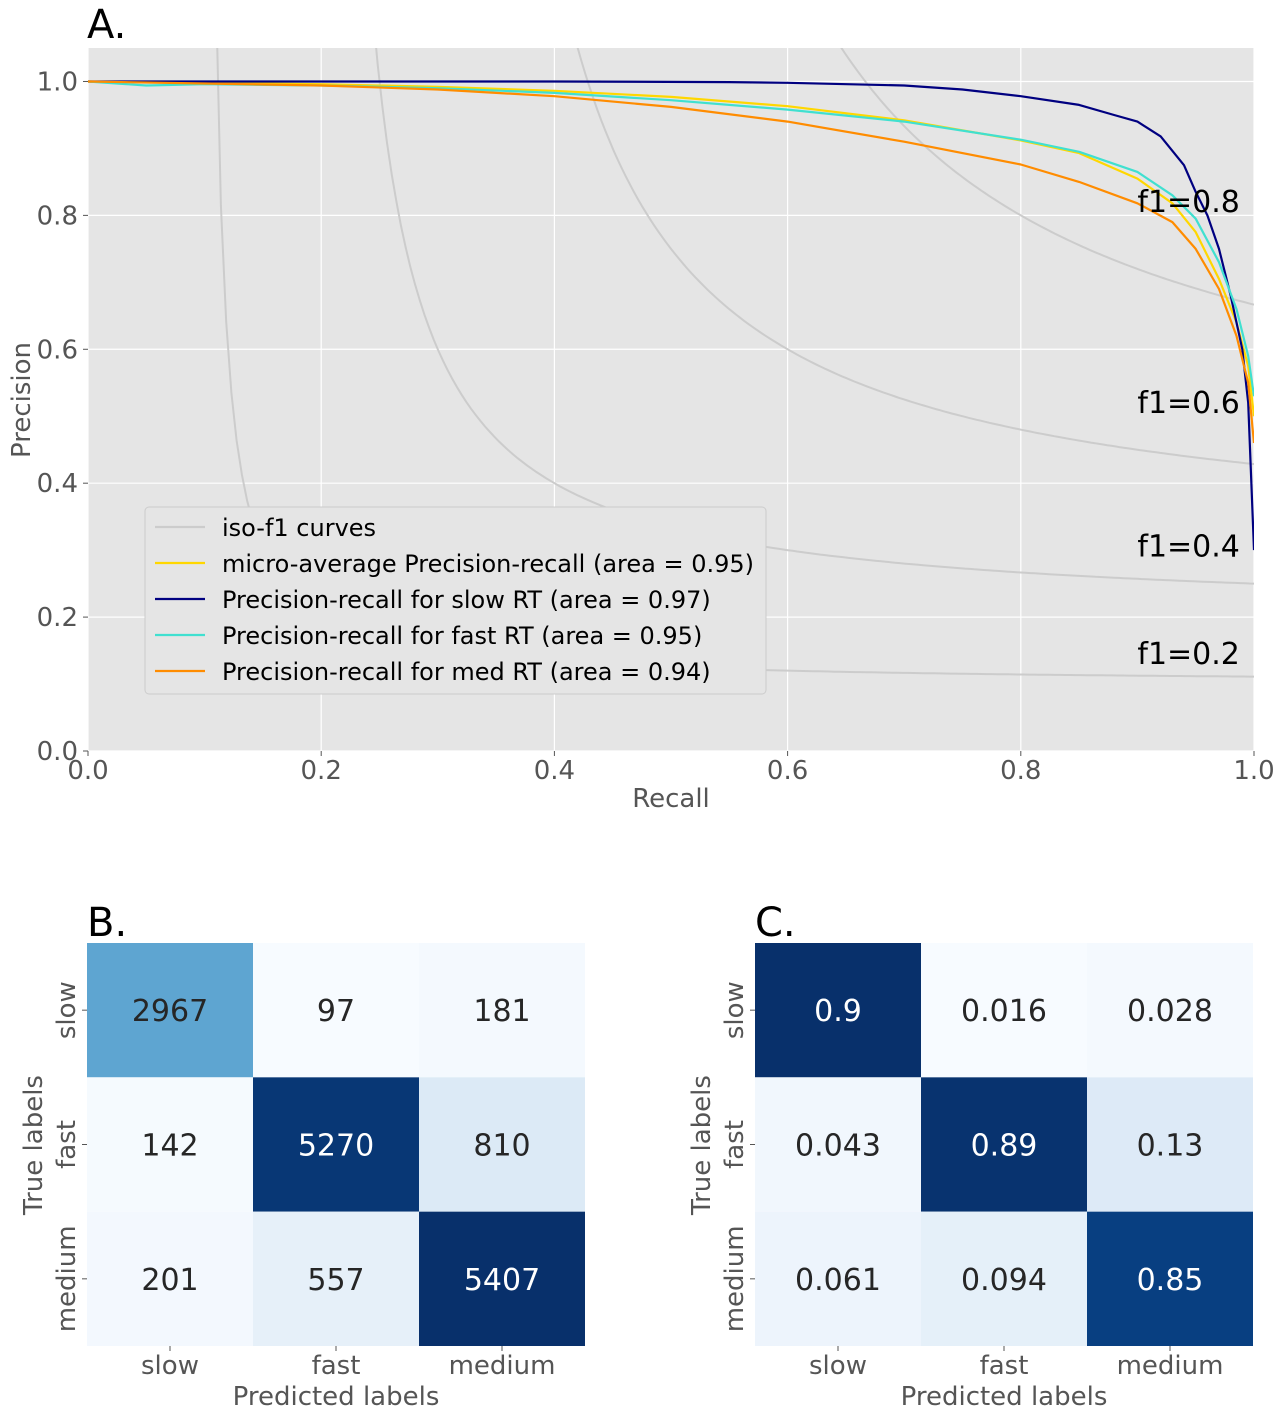 The width and height of the screenshot is (1283, 1418). Describe the element at coordinates (787, 771) in the screenshot. I see `x-tick-label: 0.6` at that location.